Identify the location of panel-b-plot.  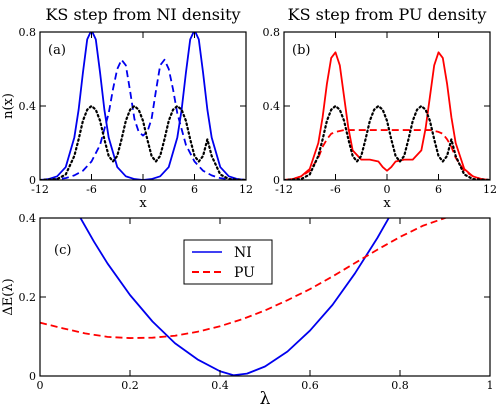
(387, 115).